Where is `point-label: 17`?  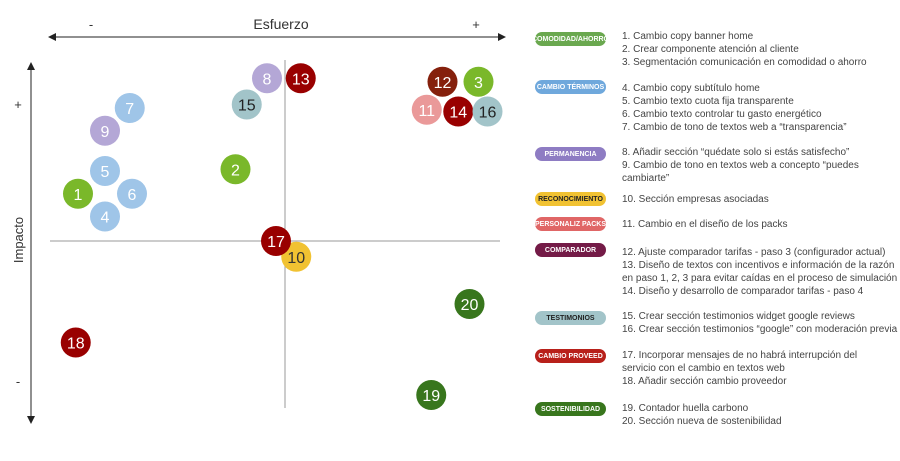
point-label: 17 is located at coordinates (276, 242).